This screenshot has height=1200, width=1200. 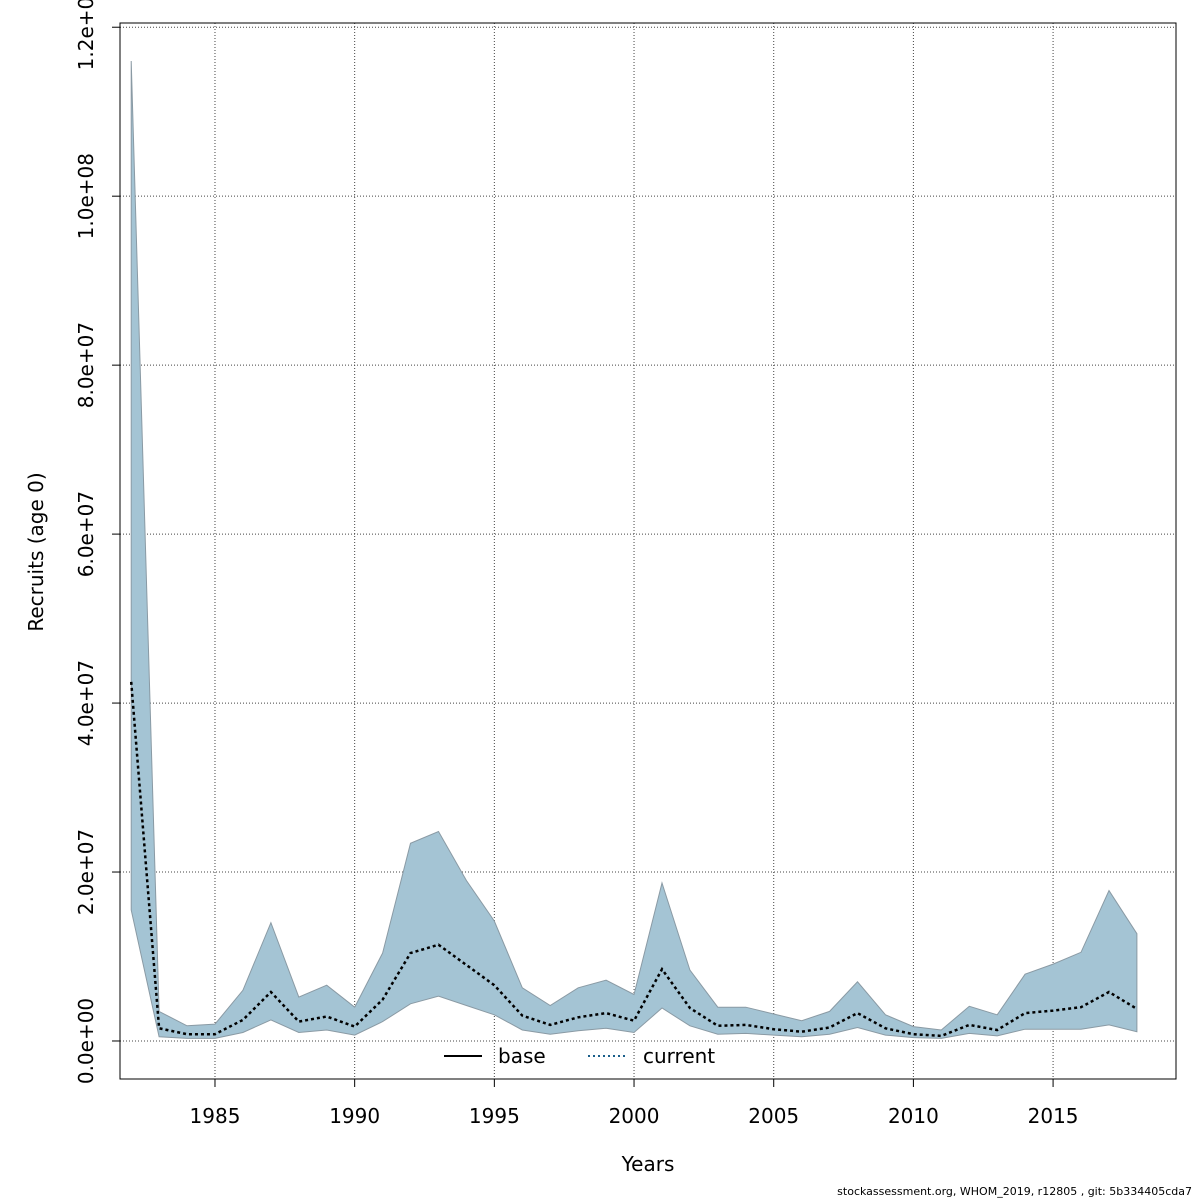 I want to click on y-tick-label: 6.0e+07, so click(x=86, y=534).